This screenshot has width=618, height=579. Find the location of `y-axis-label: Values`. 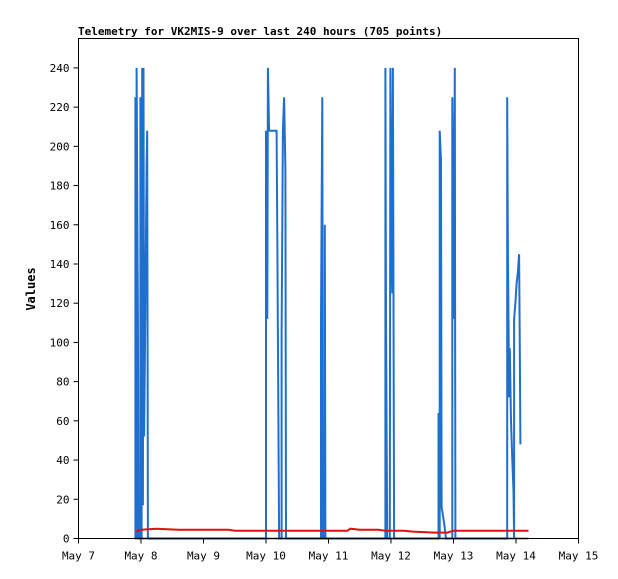

y-axis-label: Values is located at coordinates (31, 288).